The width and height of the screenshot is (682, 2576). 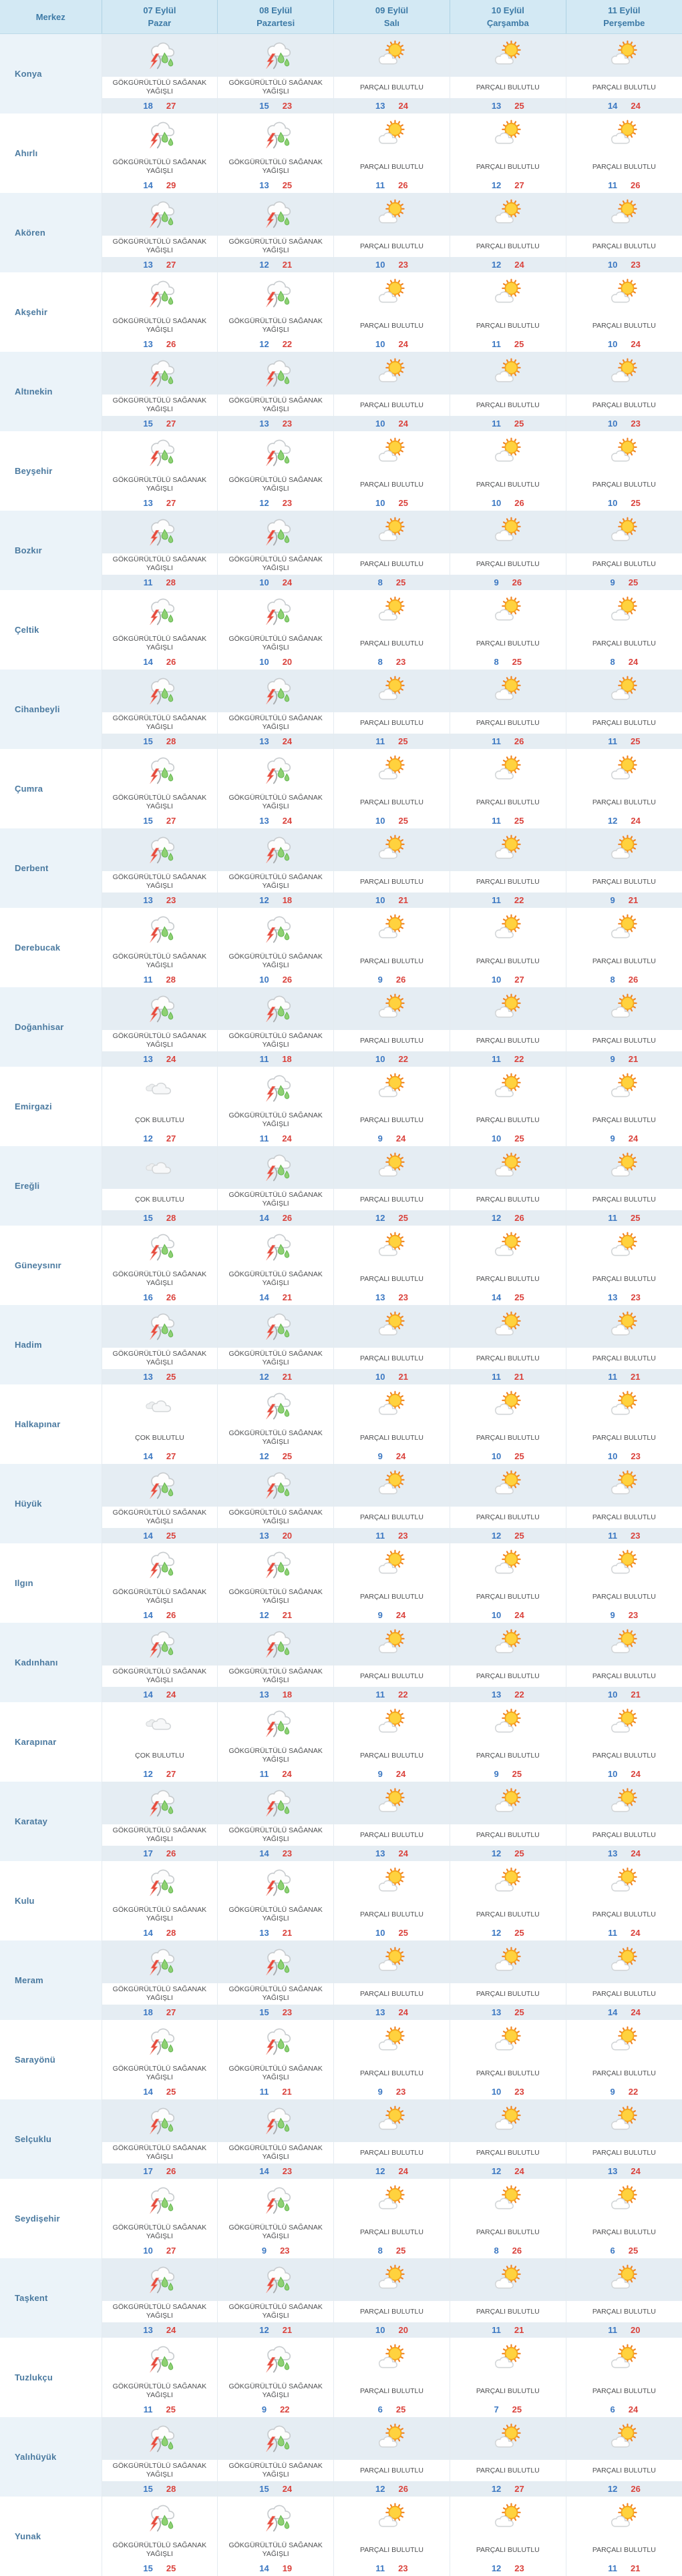 I want to click on day-cell: PARÇALI BULUTLU 10 27, so click(x=508, y=947).